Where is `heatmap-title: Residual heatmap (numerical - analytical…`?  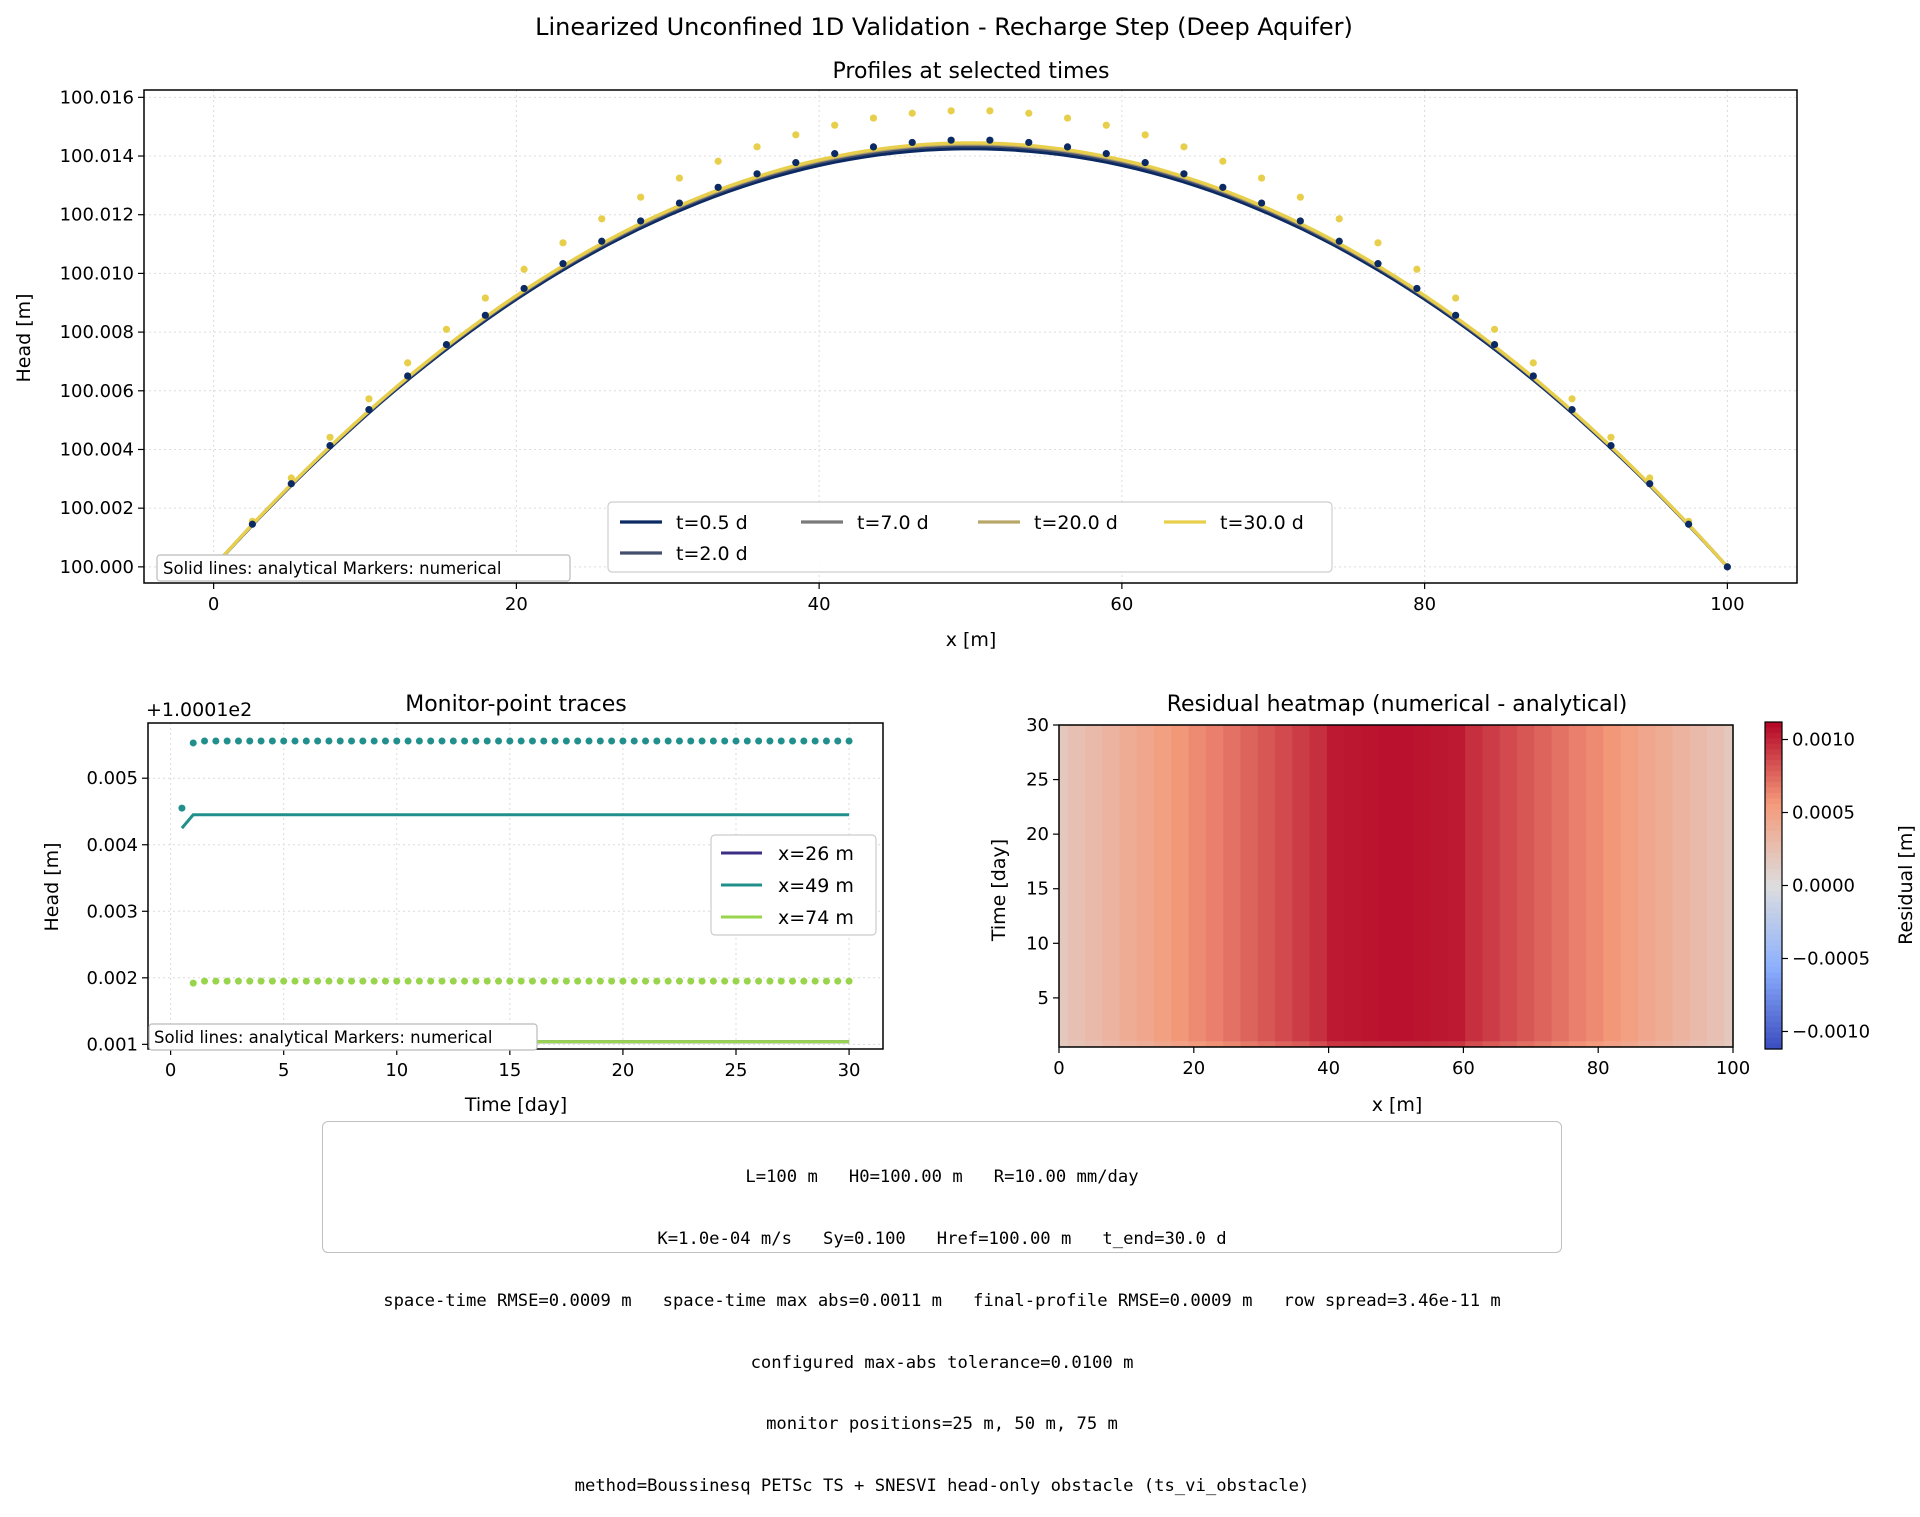 heatmap-title: Residual heatmap (numerical - analytical… is located at coordinates (1397, 704).